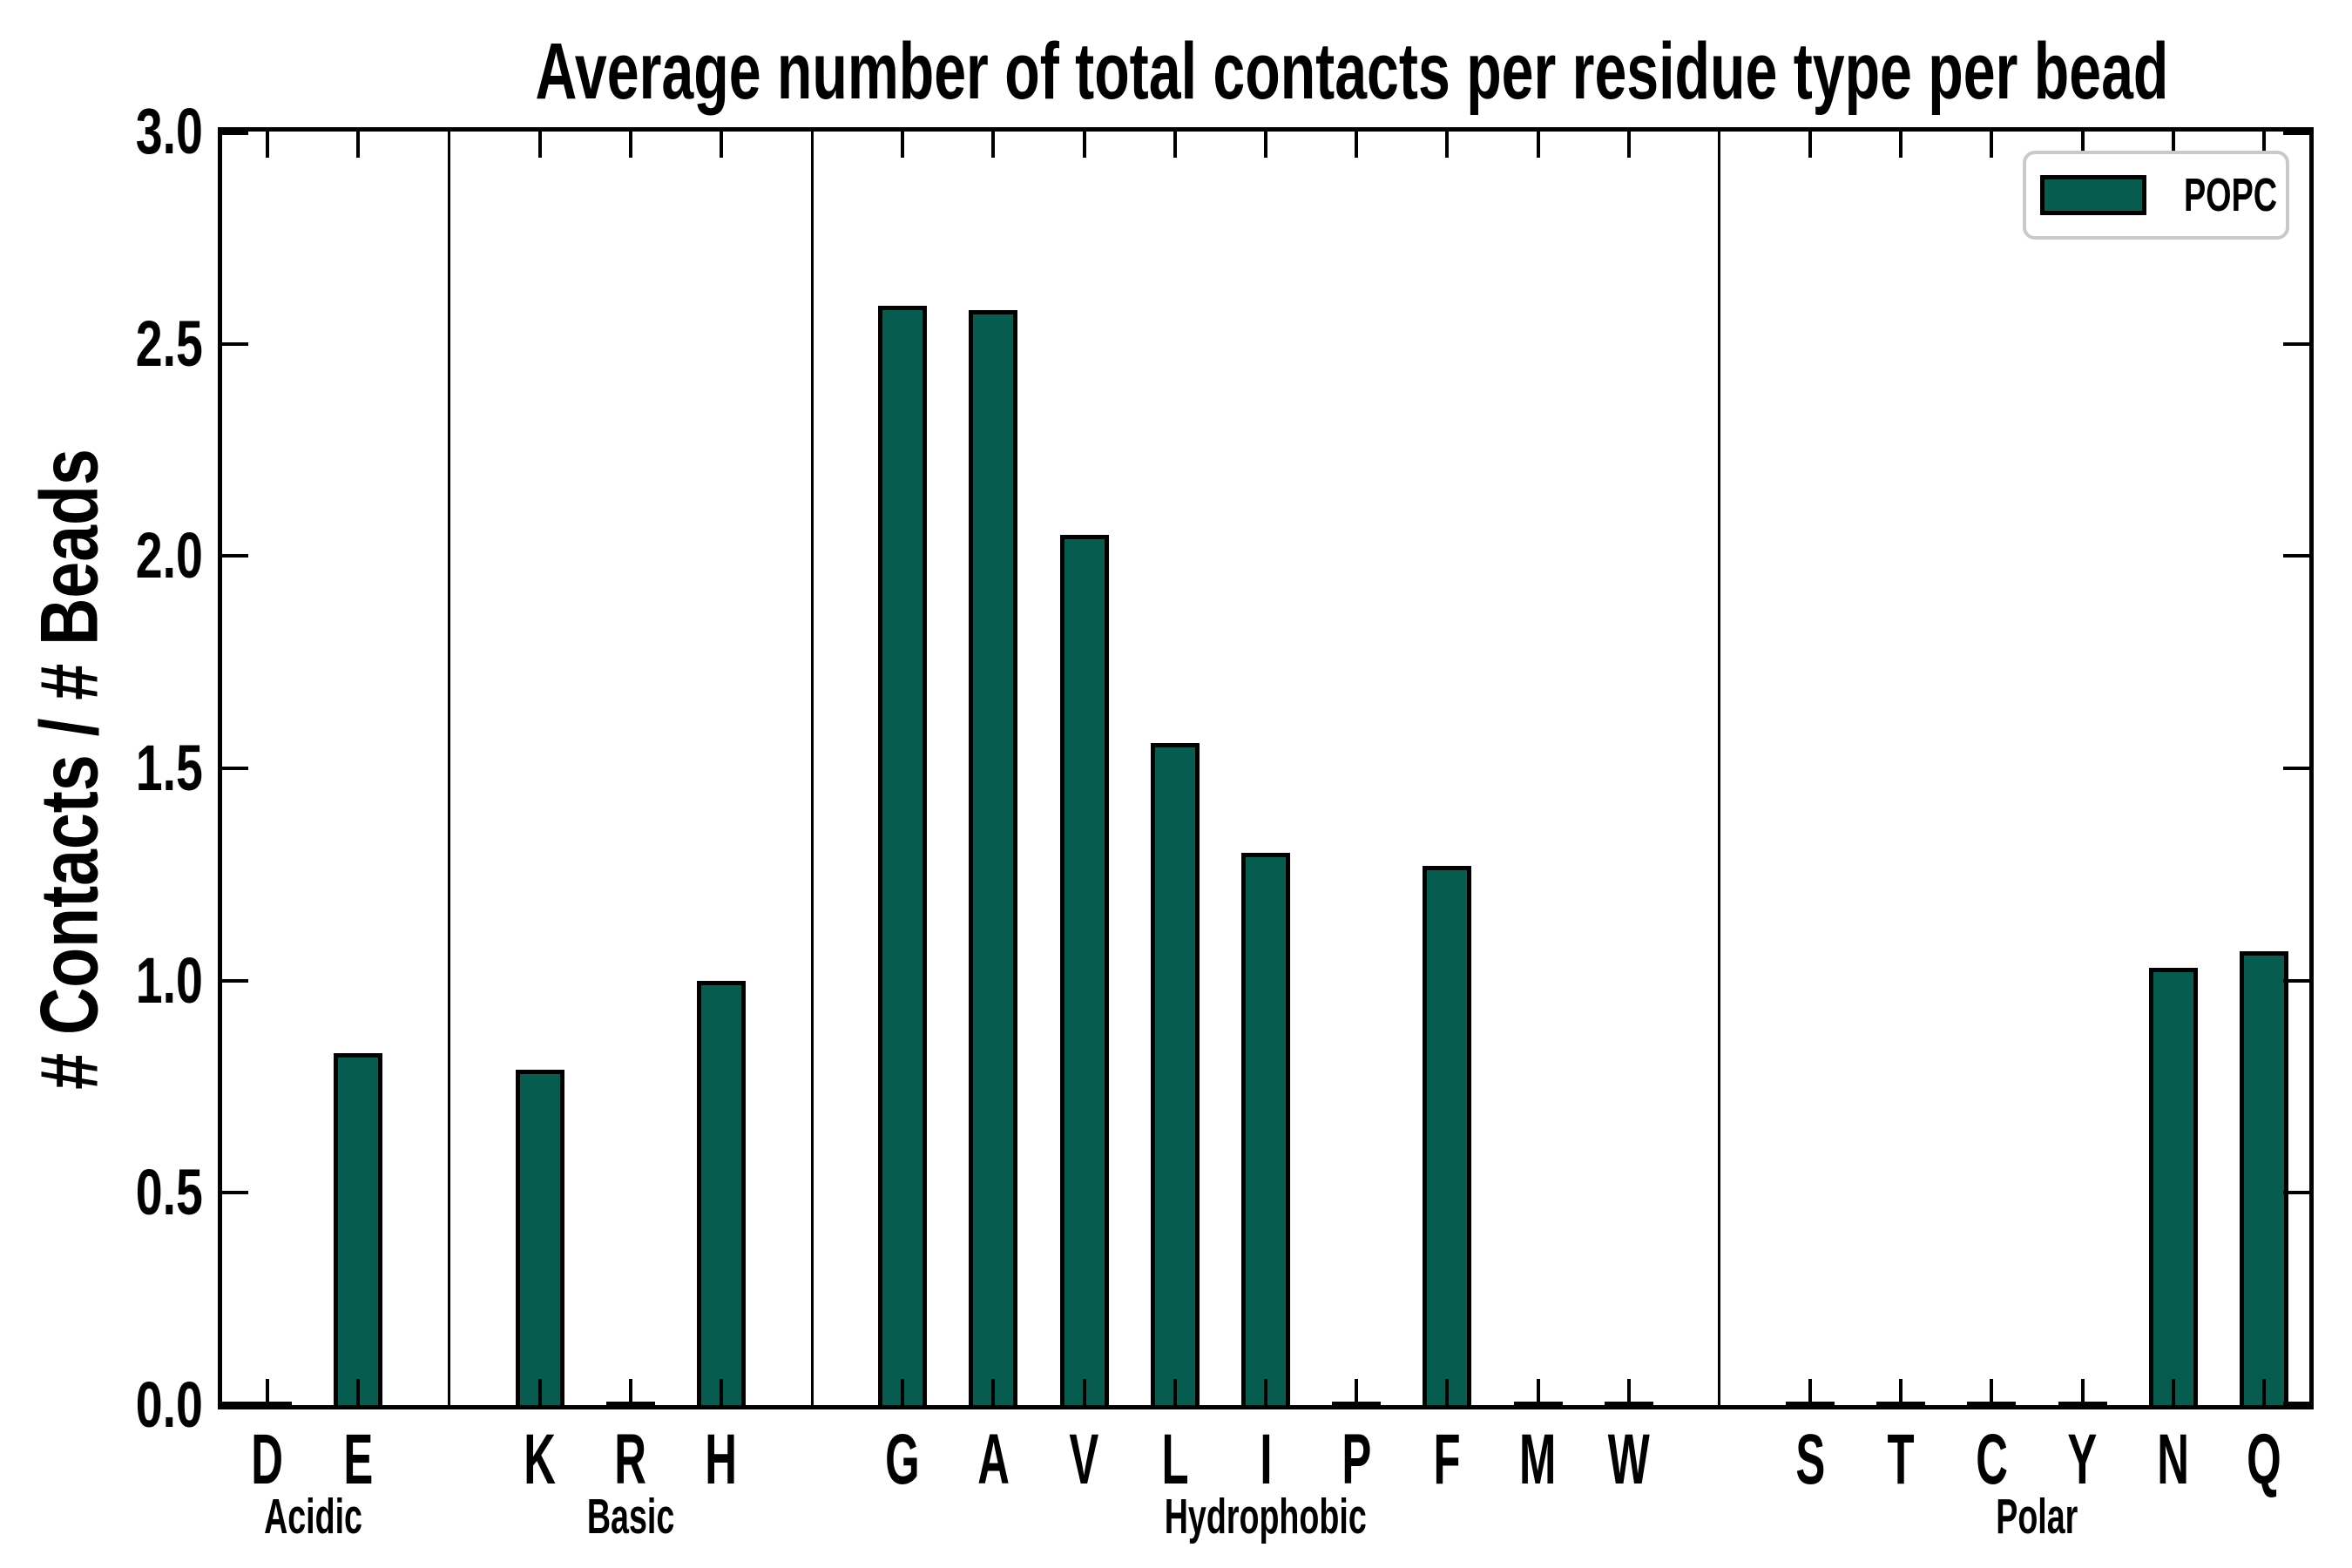 The image size is (2352, 1568). I want to click on x-tick-S-top, so click(1810, 145).